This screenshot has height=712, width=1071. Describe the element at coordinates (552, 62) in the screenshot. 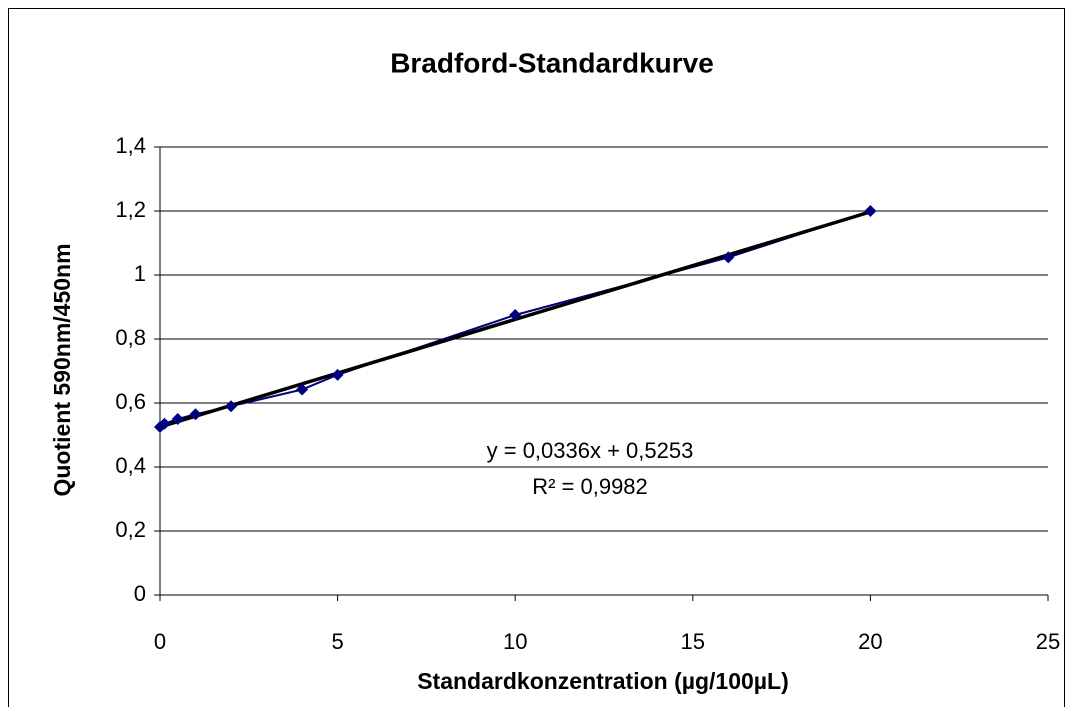

I see `chart-title: Bradford-Standardkurve` at that location.